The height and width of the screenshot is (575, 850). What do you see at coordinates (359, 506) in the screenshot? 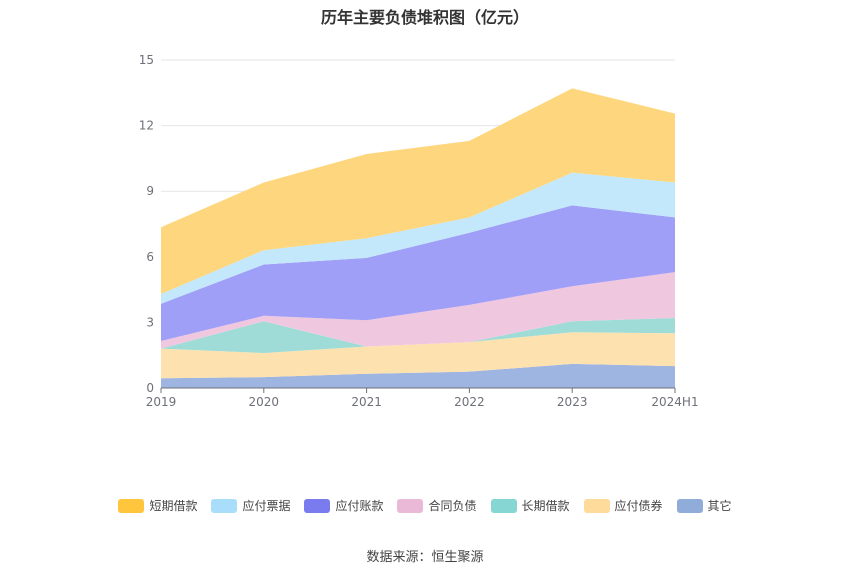
I see `legend-label: 应付账款` at bounding box center [359, 506].